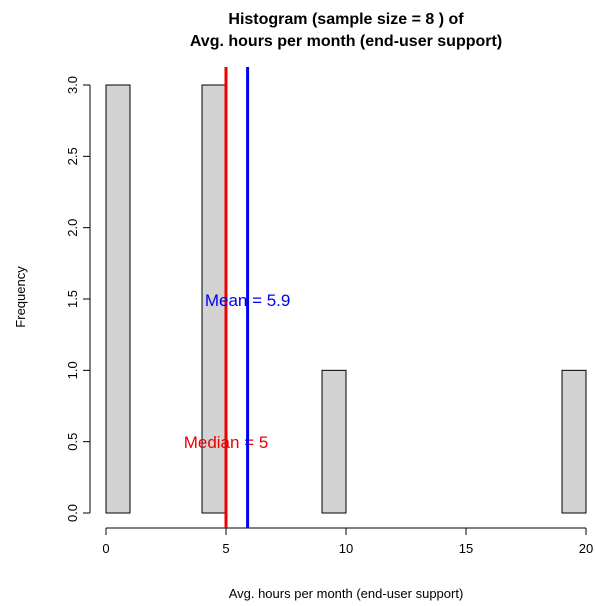  I want to click on y-tick-label-3: 1.5, so click(72, 299).